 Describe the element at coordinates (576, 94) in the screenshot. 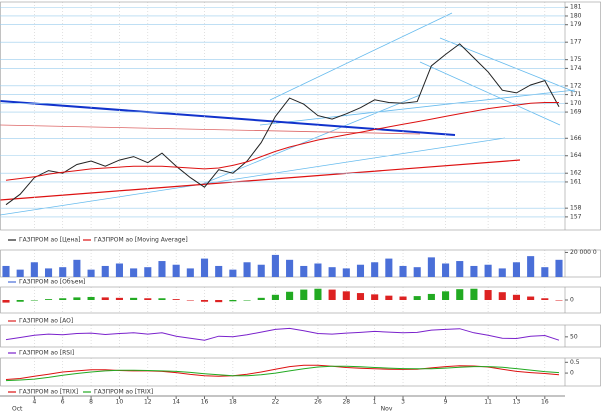

I see `y-tick-label: 171` at that location.